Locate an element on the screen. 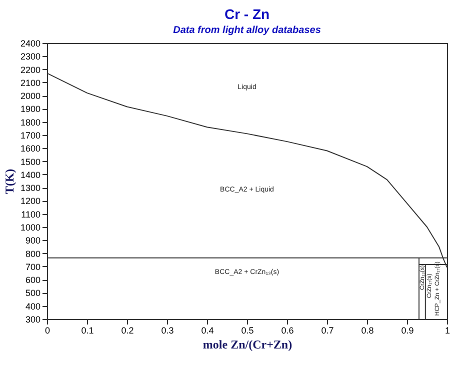 Image resolution: width=474 pixels, height=373 pixels. y-axis-title: T(K) is located at coordinates (9, 181).